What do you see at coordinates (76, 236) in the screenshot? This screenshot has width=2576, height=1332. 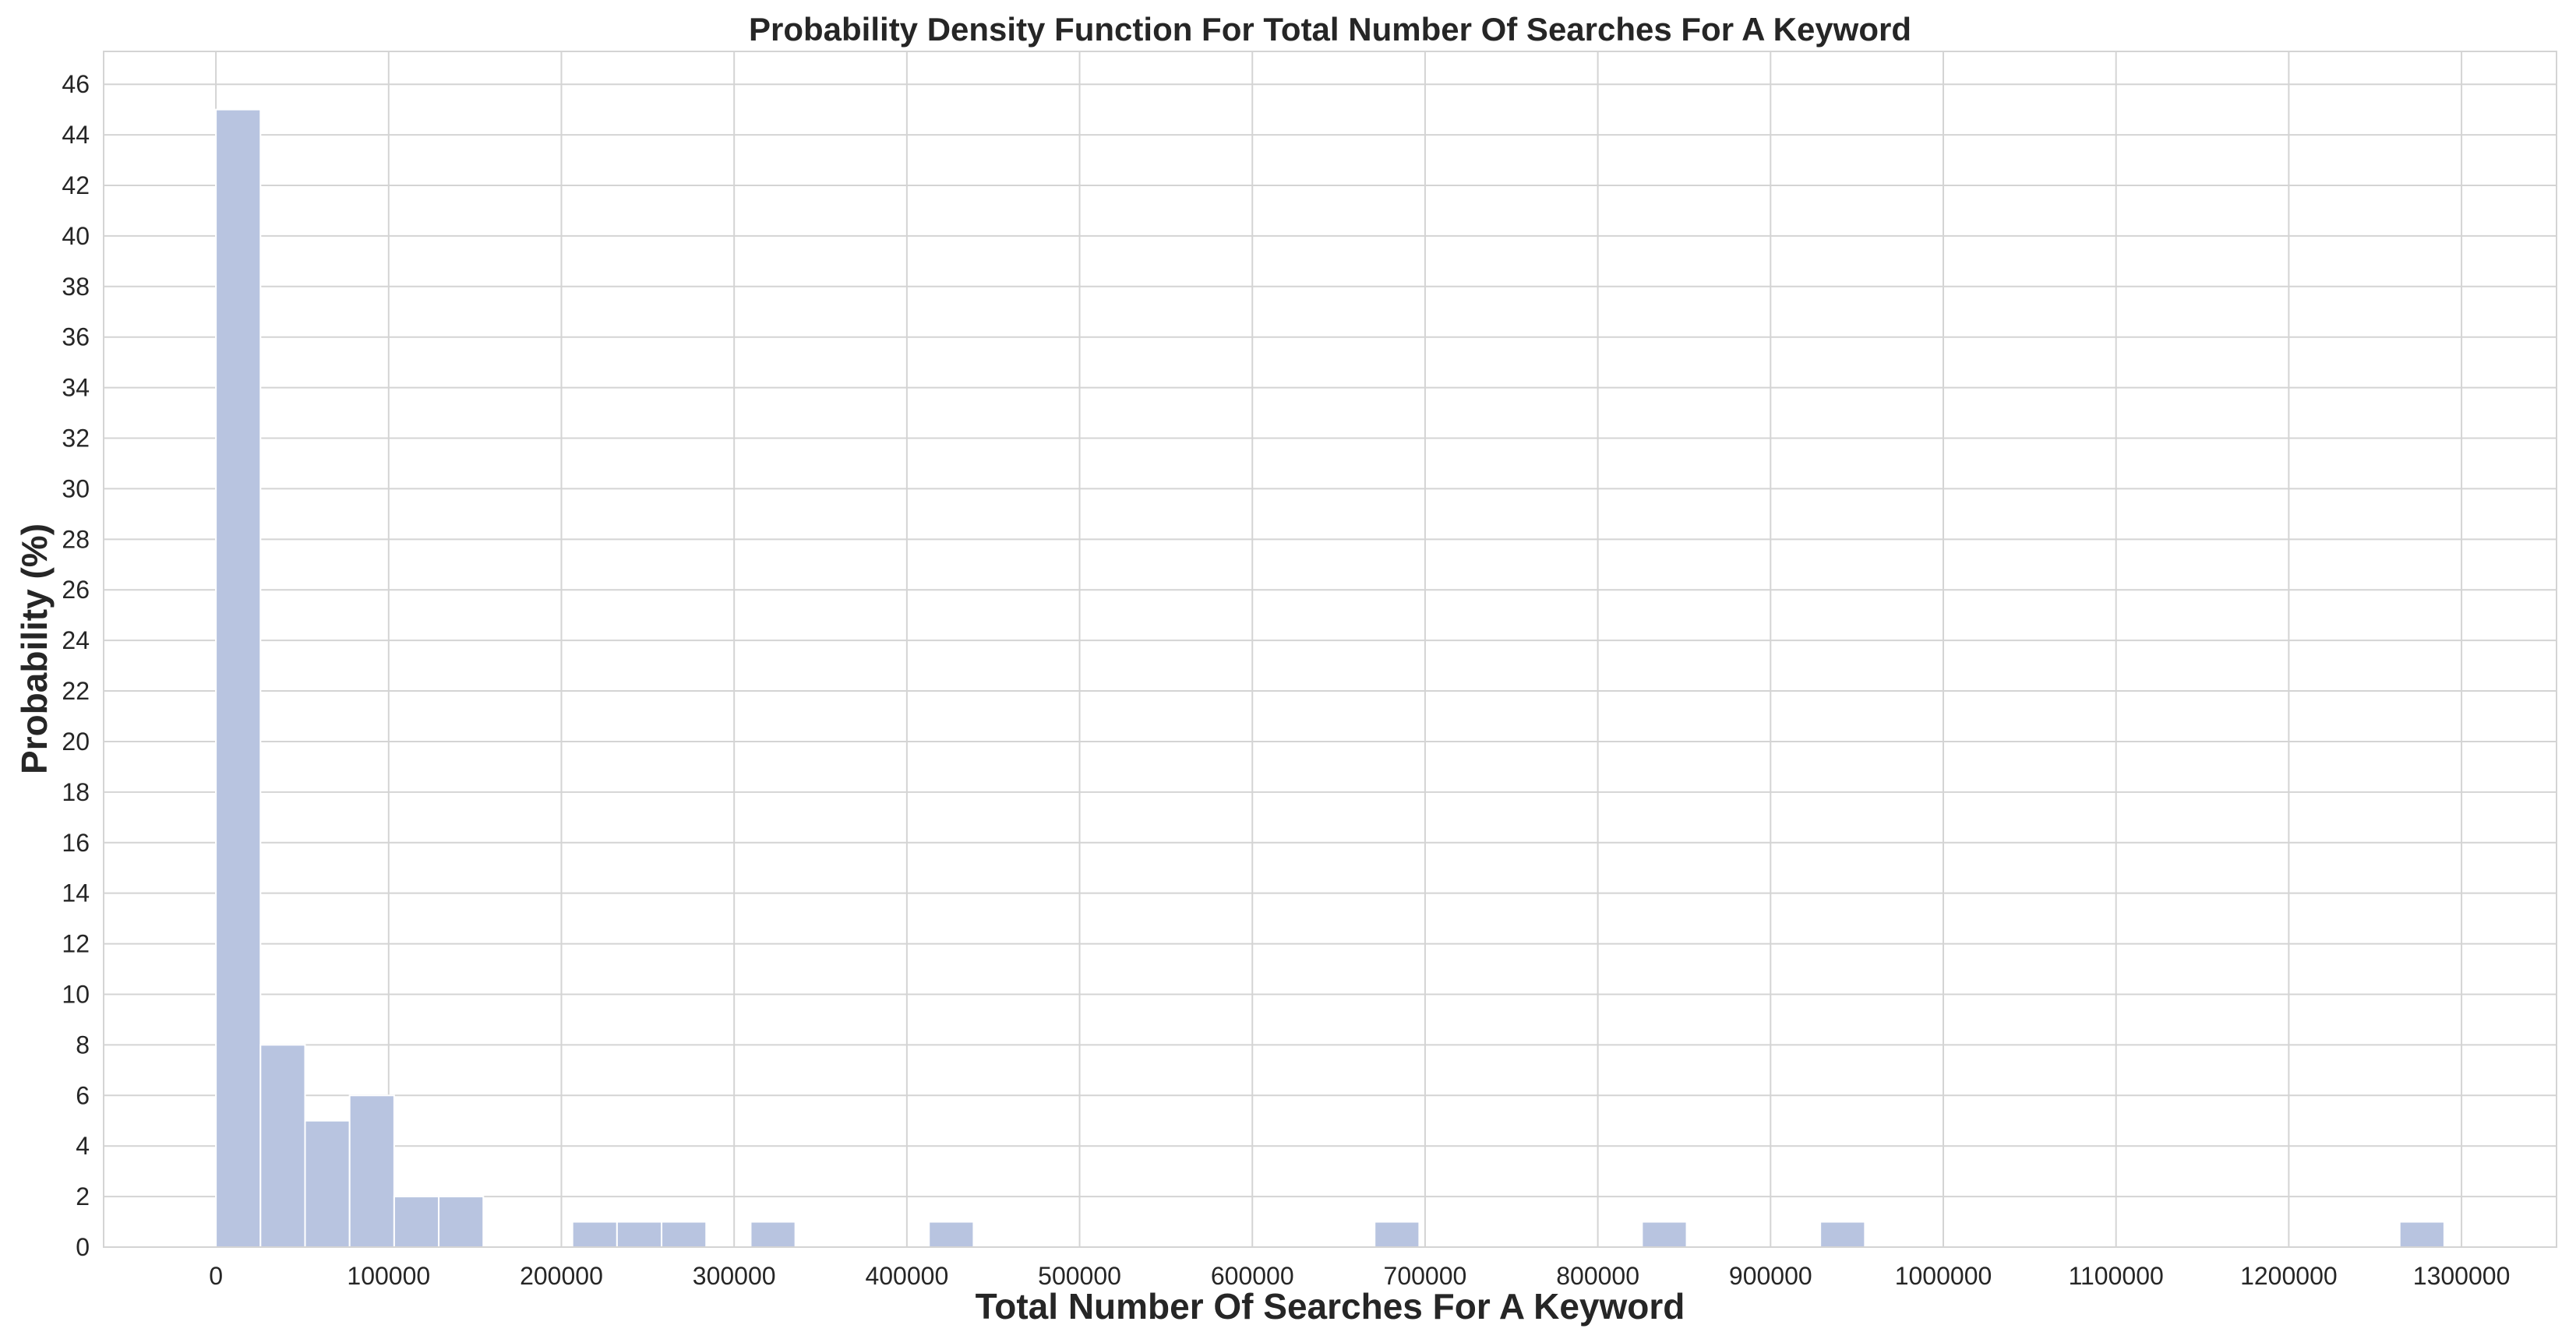 I see `y-tick-label: 40` at bounding box center [76, 236].